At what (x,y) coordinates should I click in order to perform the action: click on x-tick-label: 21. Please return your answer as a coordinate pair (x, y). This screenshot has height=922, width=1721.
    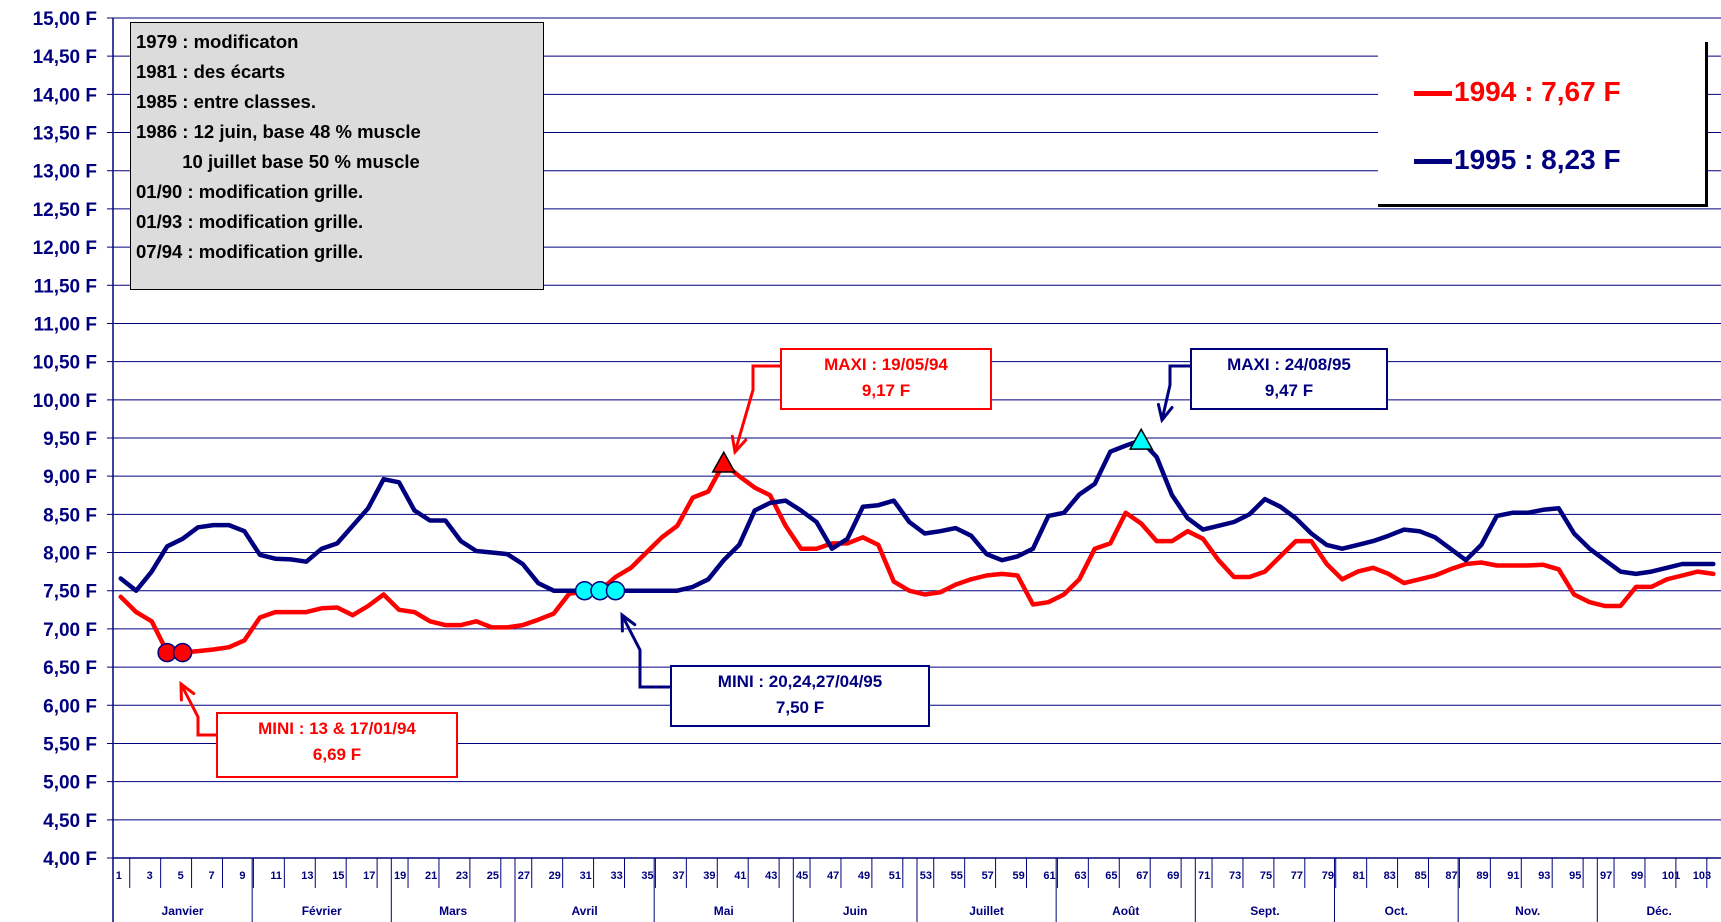
    Looking at the image, I should click on (431, 876).